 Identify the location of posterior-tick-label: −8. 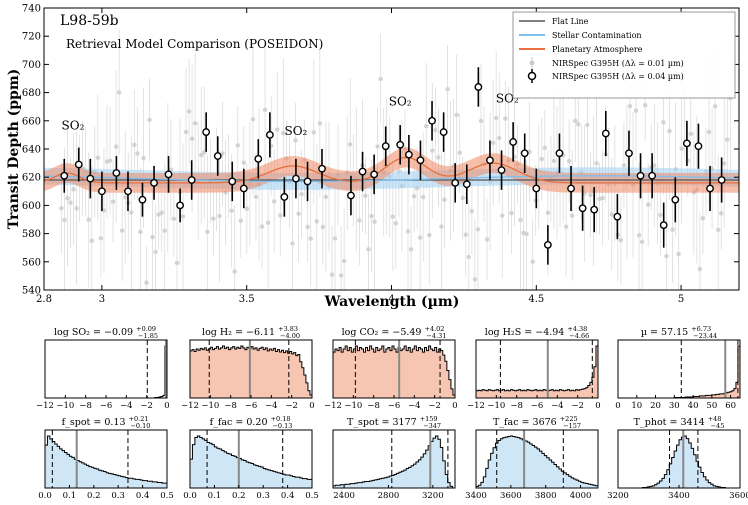
(85, 406).